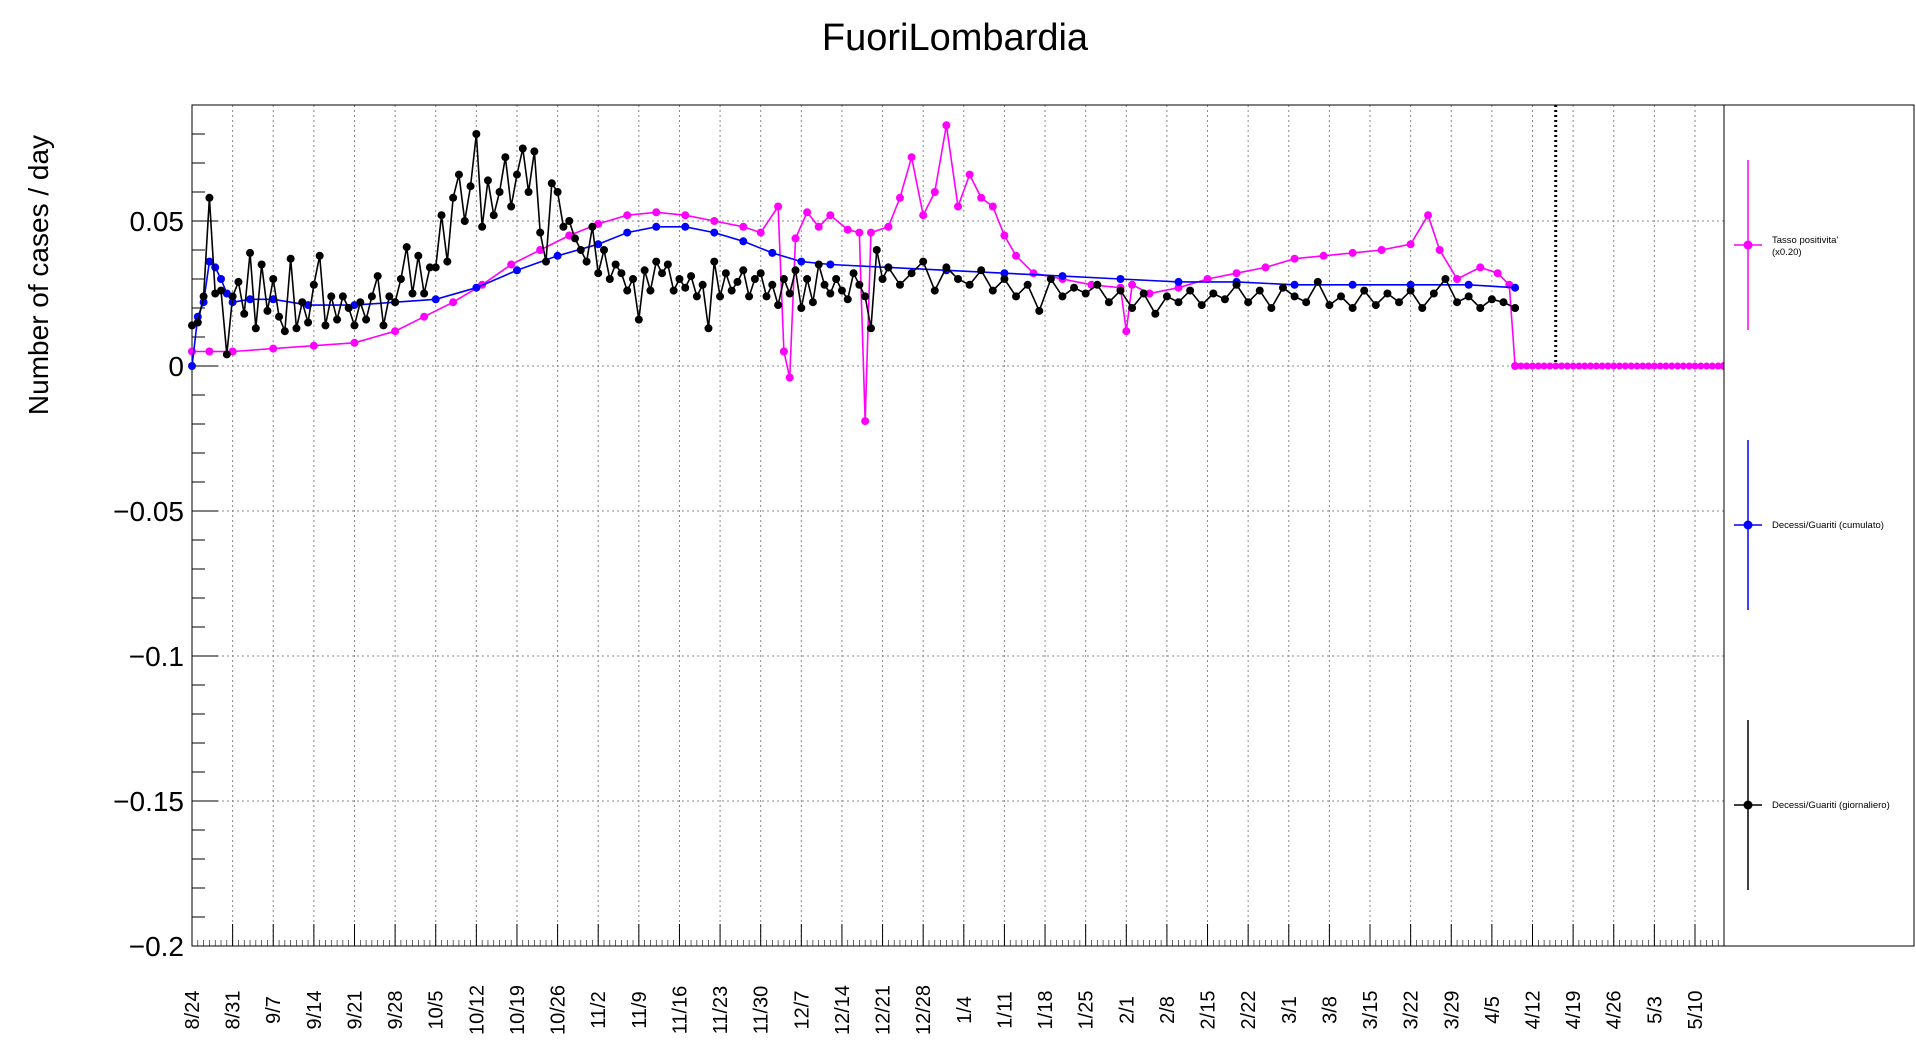  What do you see at coordinates (148, 511) in the screenshot?
I see `y-tick-label: −0.05` at bounding box center [148, 511].